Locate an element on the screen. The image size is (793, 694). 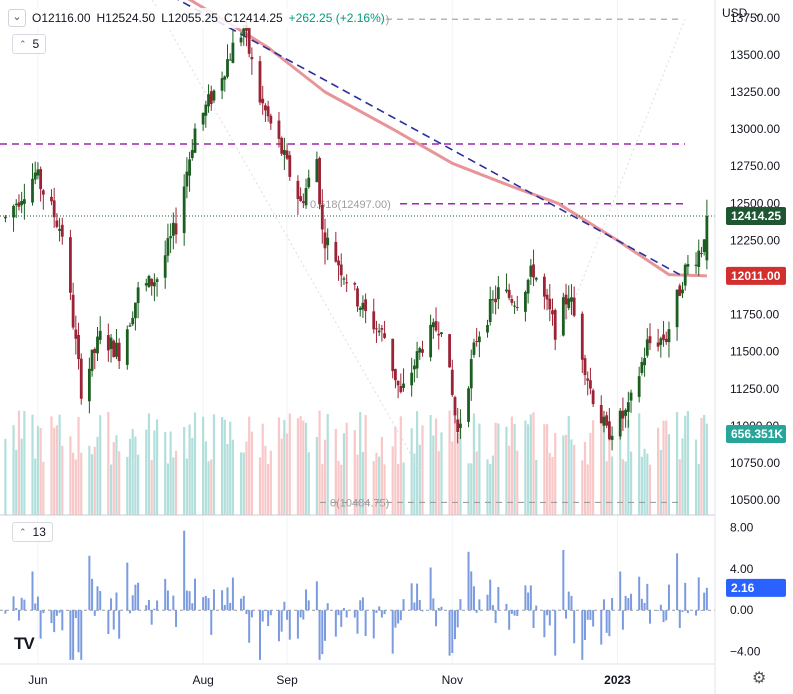
indicator-badge-oscillator: ⌃ 13 is located at coordinates (32, 532).